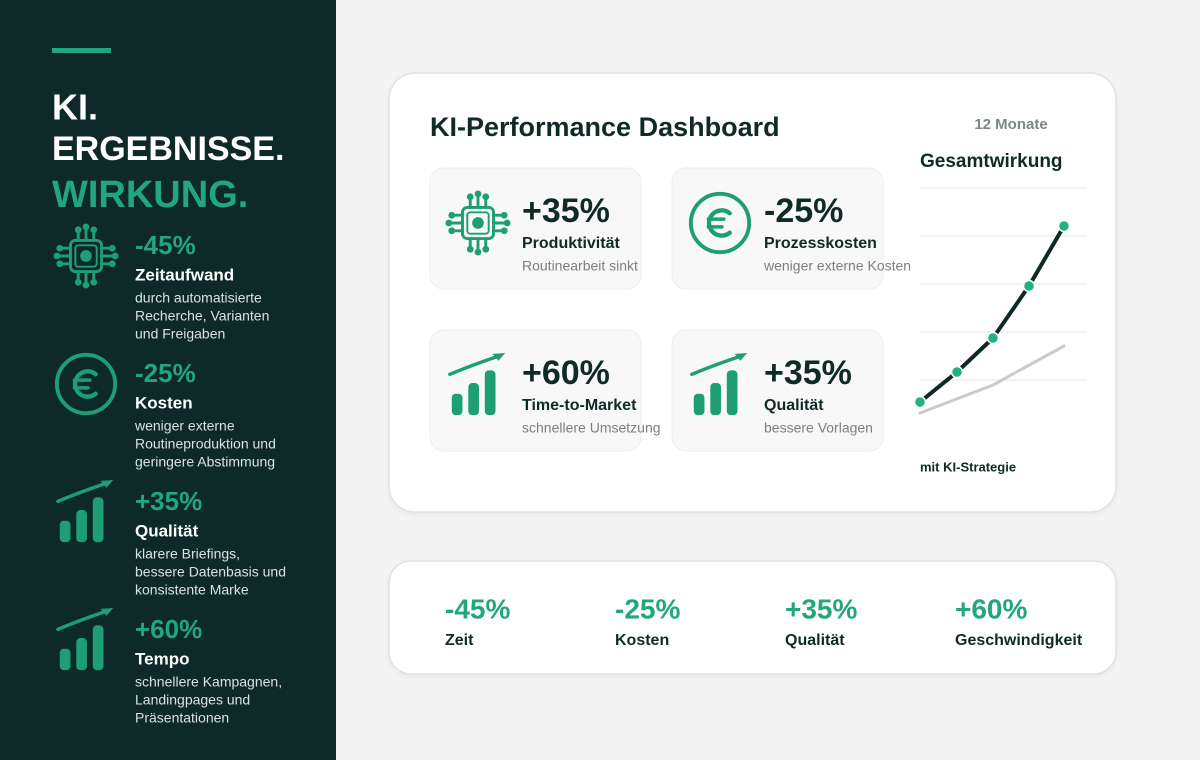 The width and height of the screenshot is (1200, 760). I want to click on tile-label: Time-to-Market, so click(579, 405).